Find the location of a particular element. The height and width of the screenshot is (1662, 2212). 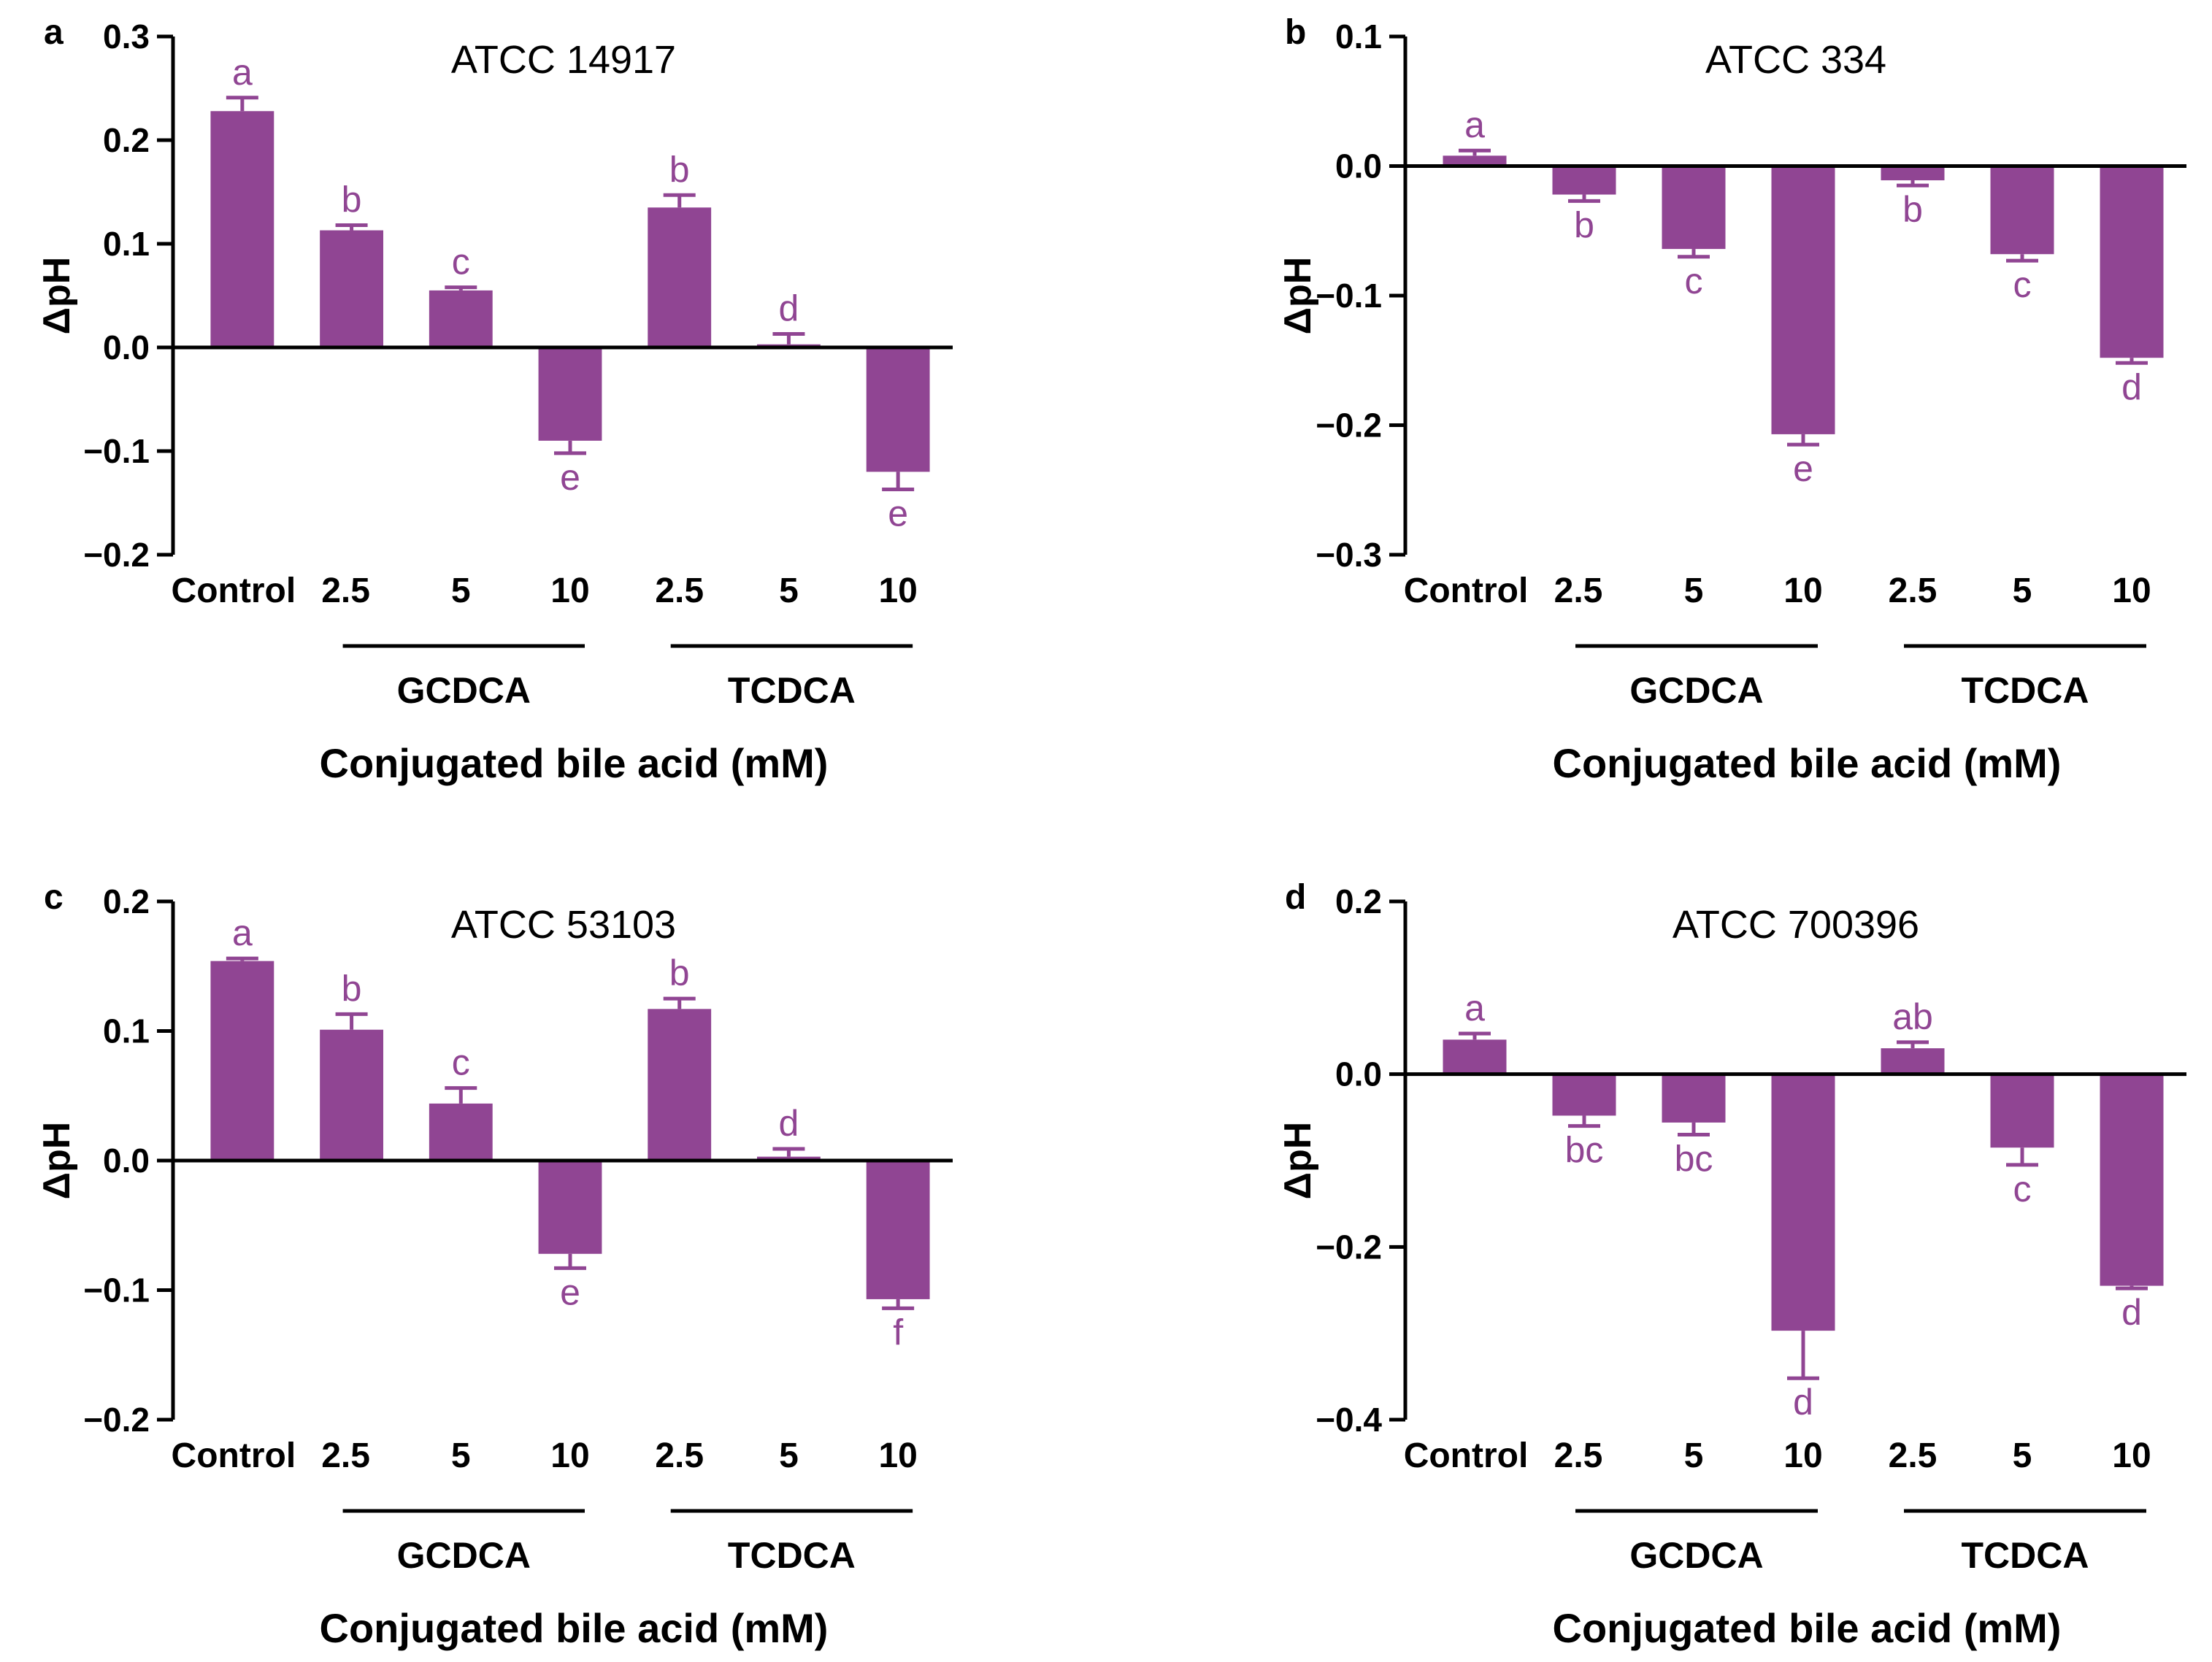

panel-letter: b is located at coordinates (1295, 32).